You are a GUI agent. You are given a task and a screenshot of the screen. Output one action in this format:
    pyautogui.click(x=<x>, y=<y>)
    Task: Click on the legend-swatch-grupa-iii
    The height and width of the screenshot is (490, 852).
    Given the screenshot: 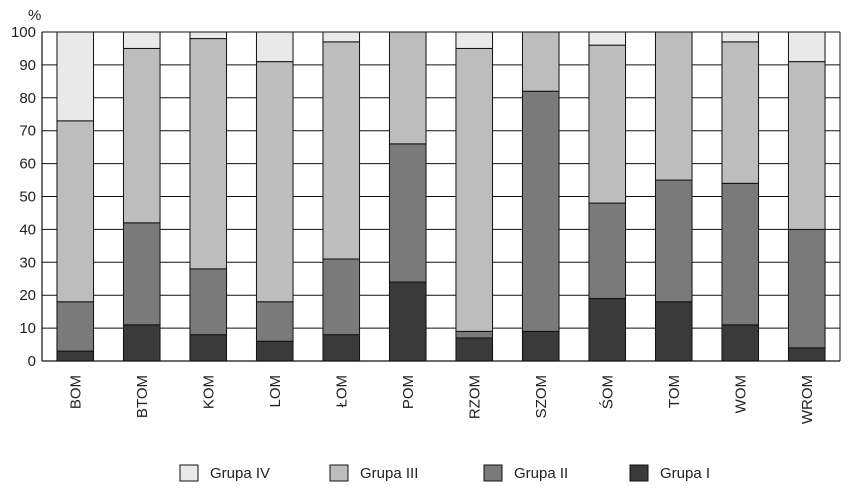 What is the action you would take?
    pyautogui.click(x=339, y=473)
    